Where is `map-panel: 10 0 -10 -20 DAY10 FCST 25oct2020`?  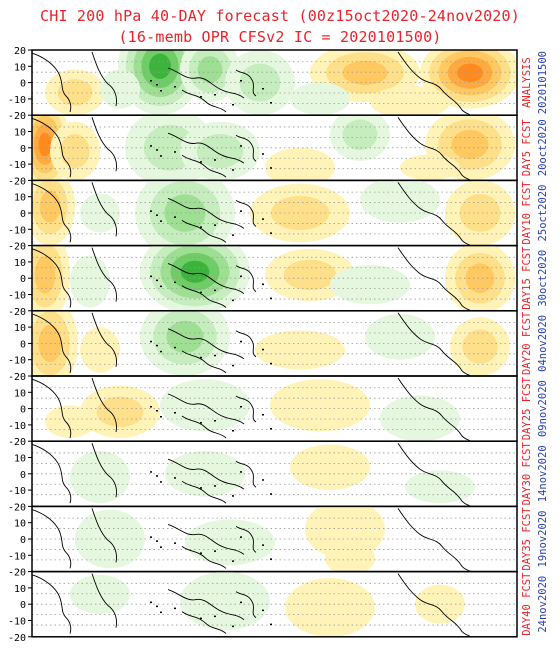 map-panel: 10 0 -10 -20 DAY10 FCST 25oct2020 is located at coordinates (278, 216).